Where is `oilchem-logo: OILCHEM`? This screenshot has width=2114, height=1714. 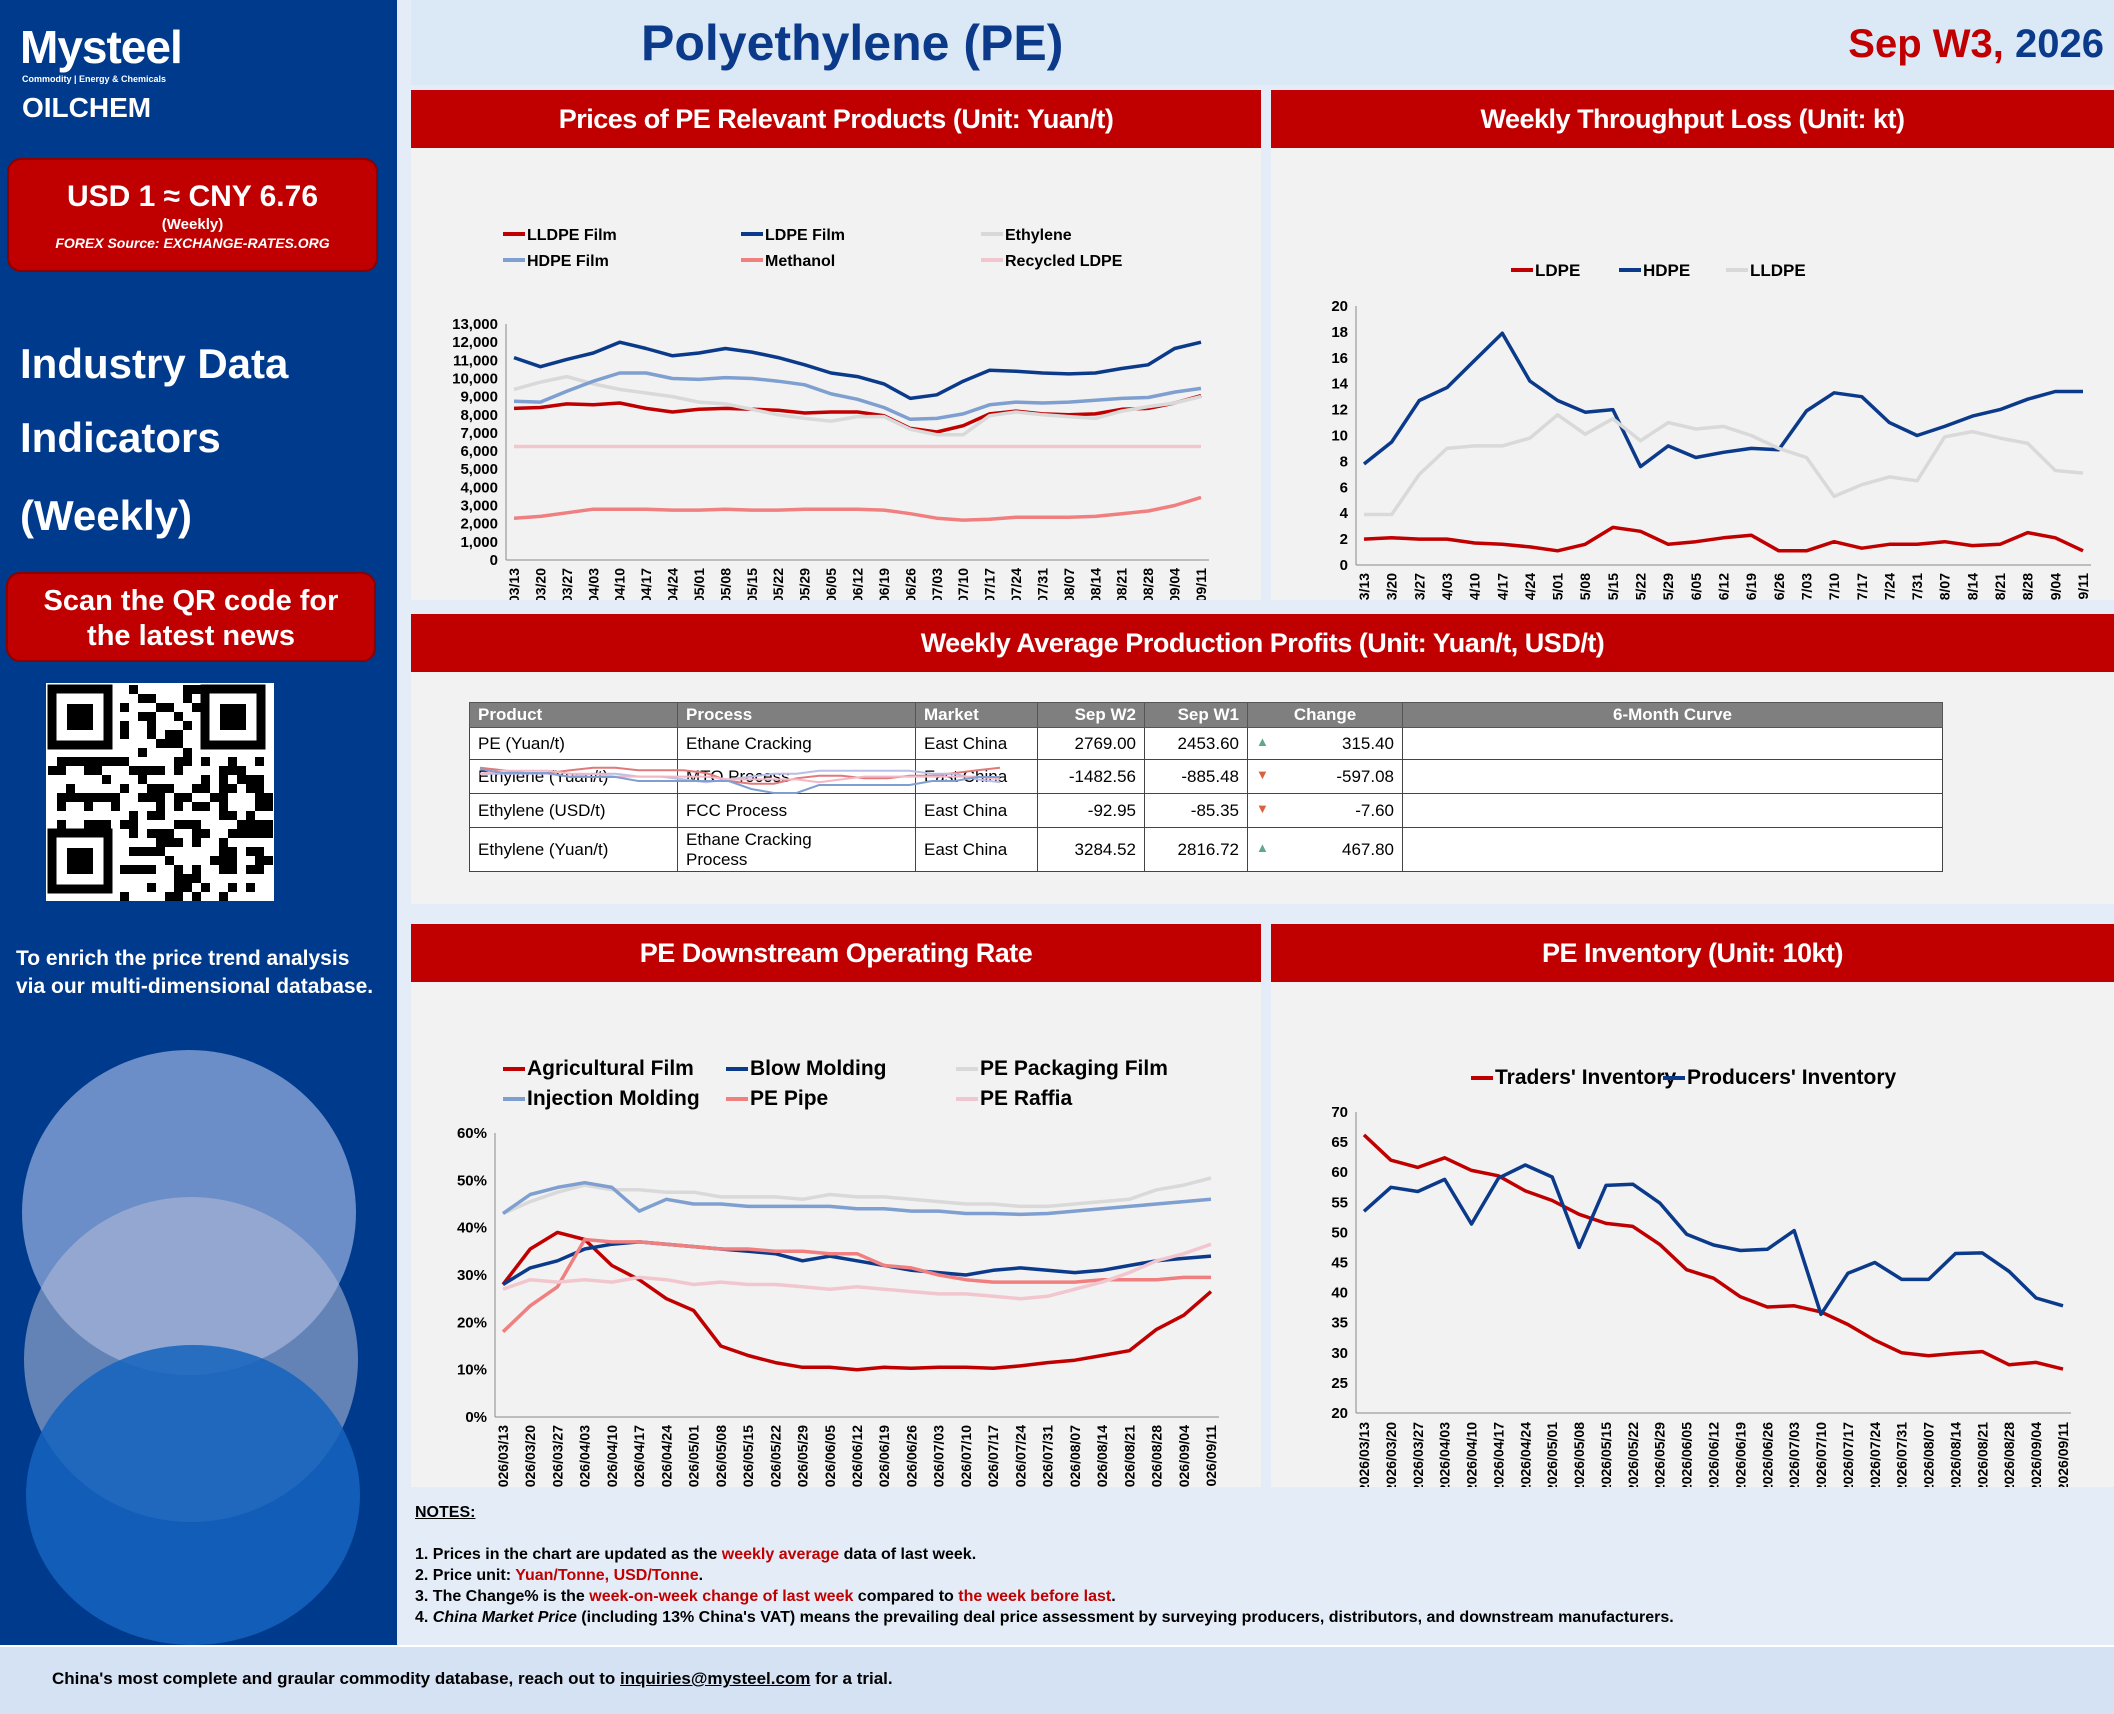 oilchem-logo: OILCHEM is located at coordinates (87, 107).